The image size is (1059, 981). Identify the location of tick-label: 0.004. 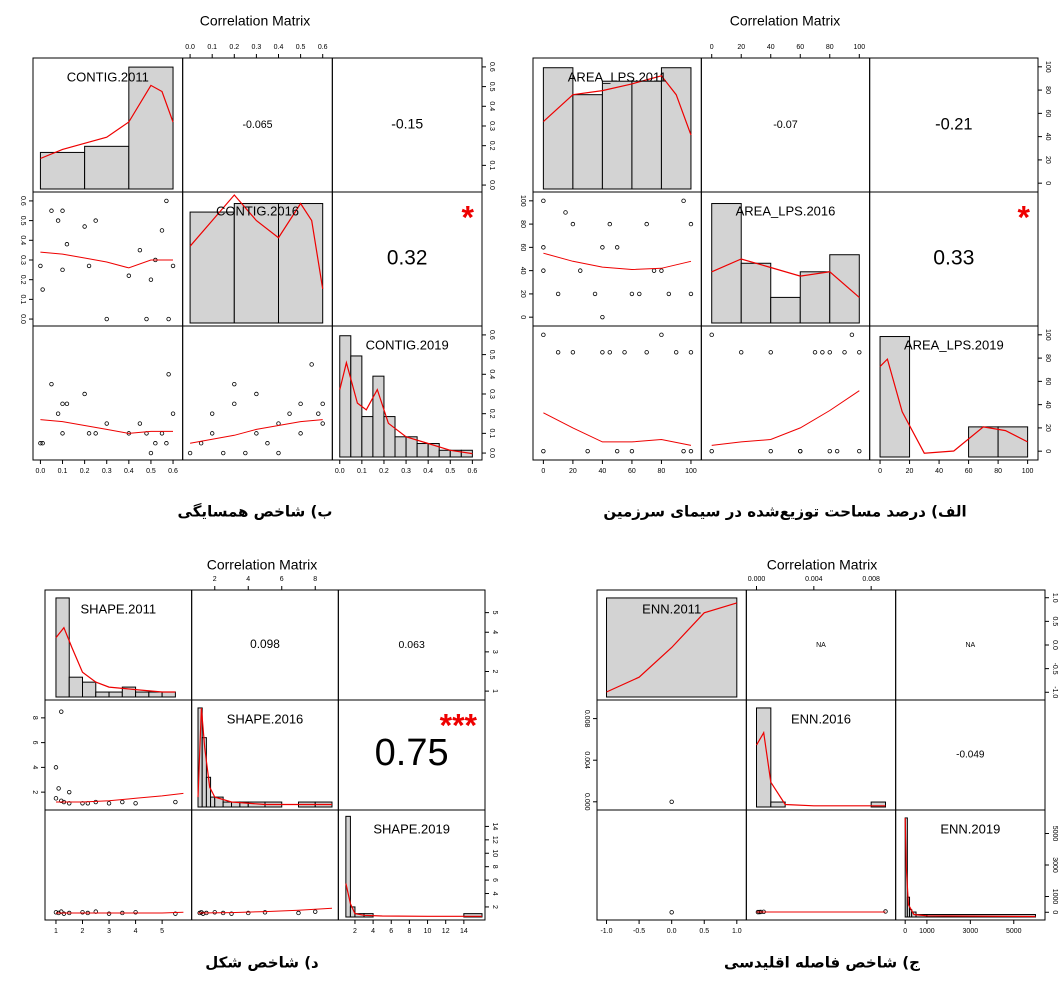
(586, 760).